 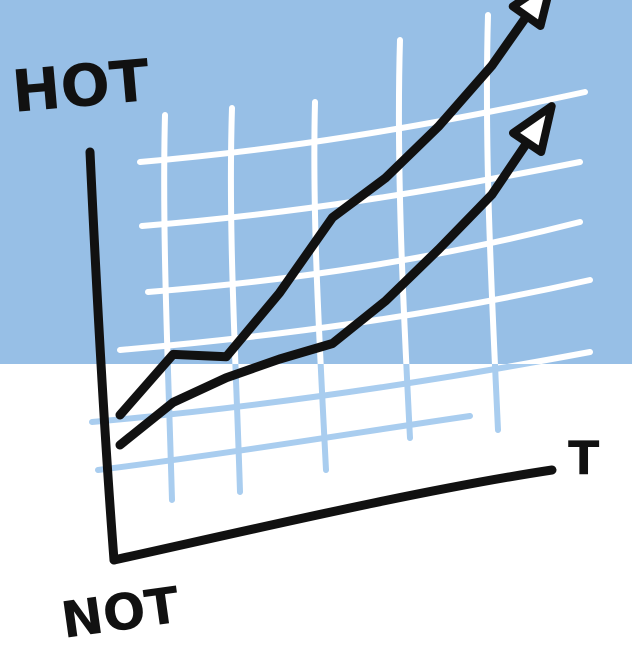 What do you see at coordinates (80, 86) in the screenshot?
I see `hot-label: HOT` at bounding box center [80, 86].